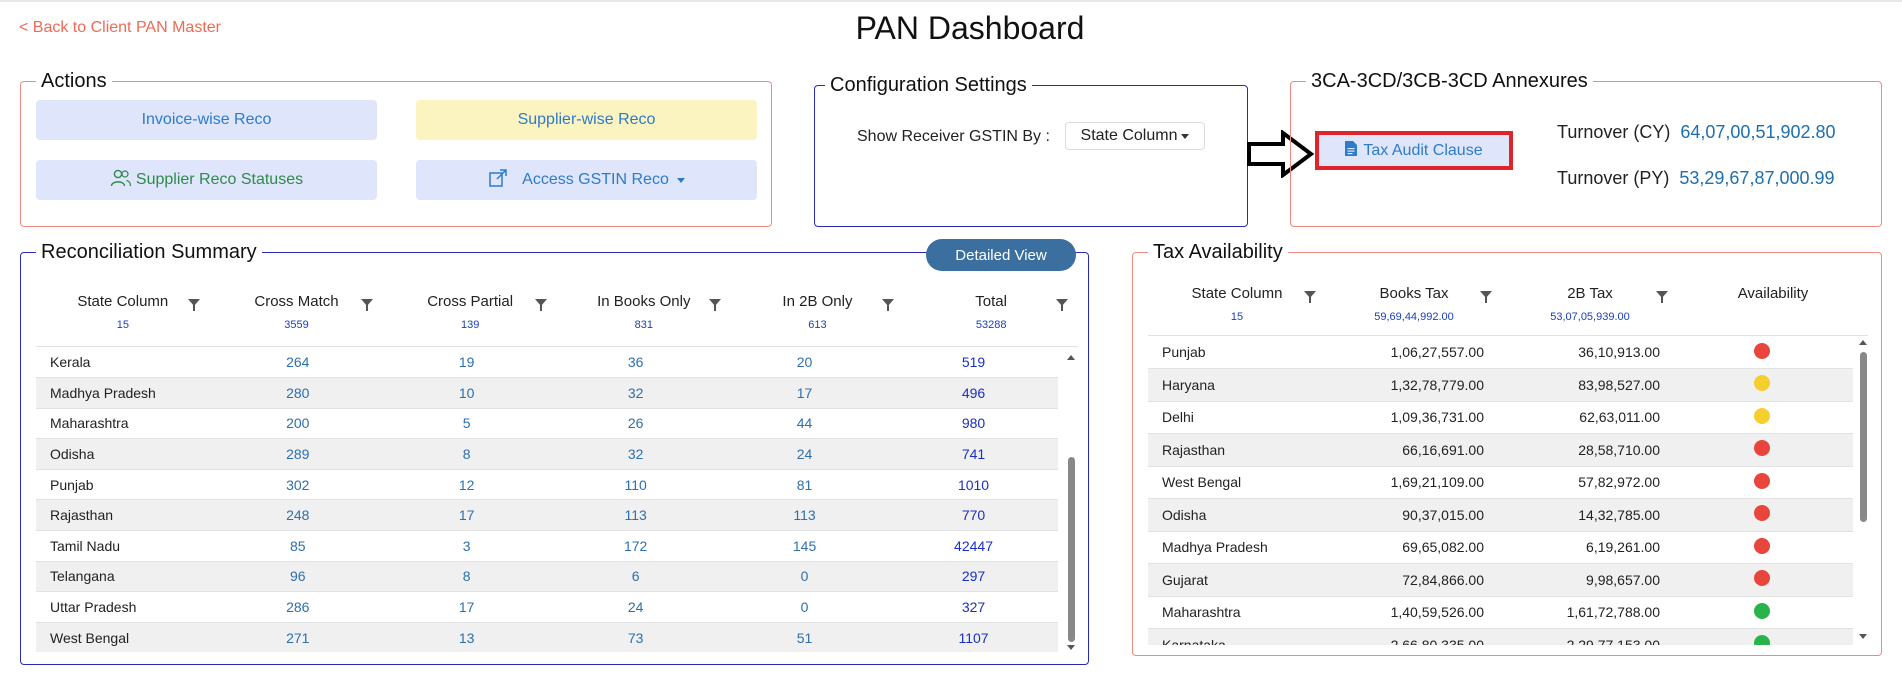  I want to click on table-row: Punjab 1,06,27,557.00 36,10,913.00, so click(1500, 352).